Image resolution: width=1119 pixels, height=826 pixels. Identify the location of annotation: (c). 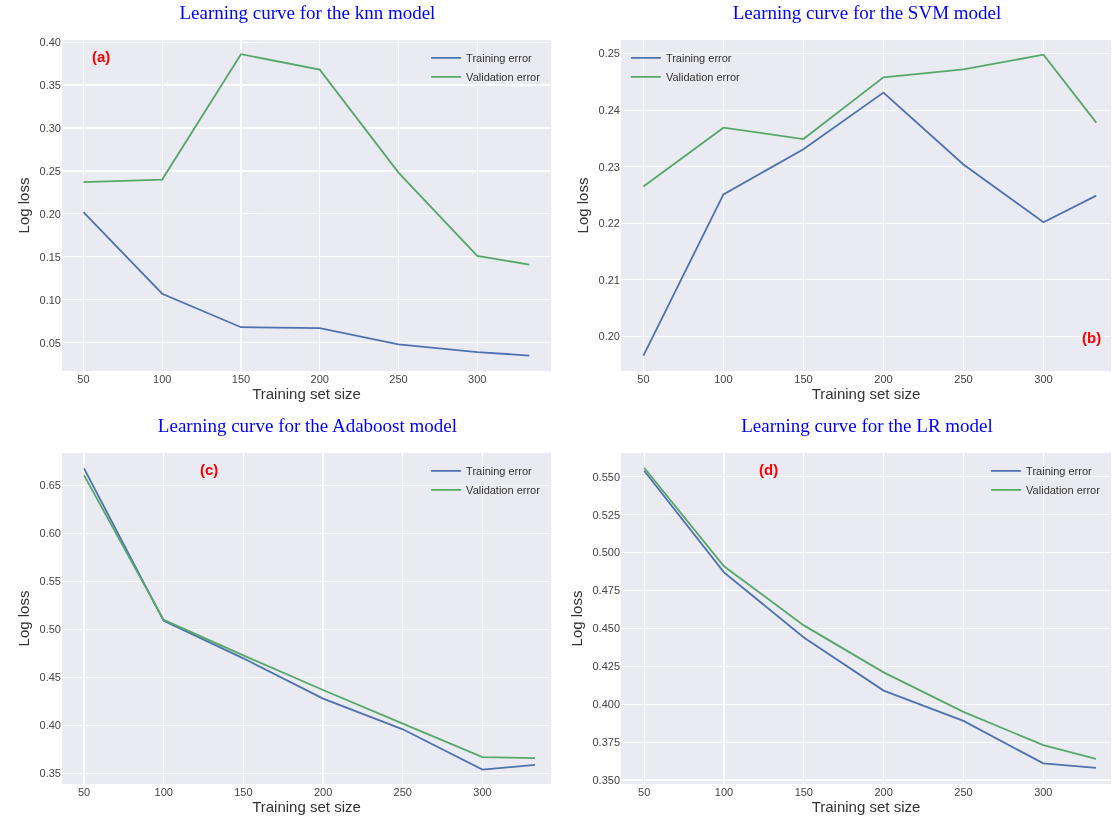
(209, 469).